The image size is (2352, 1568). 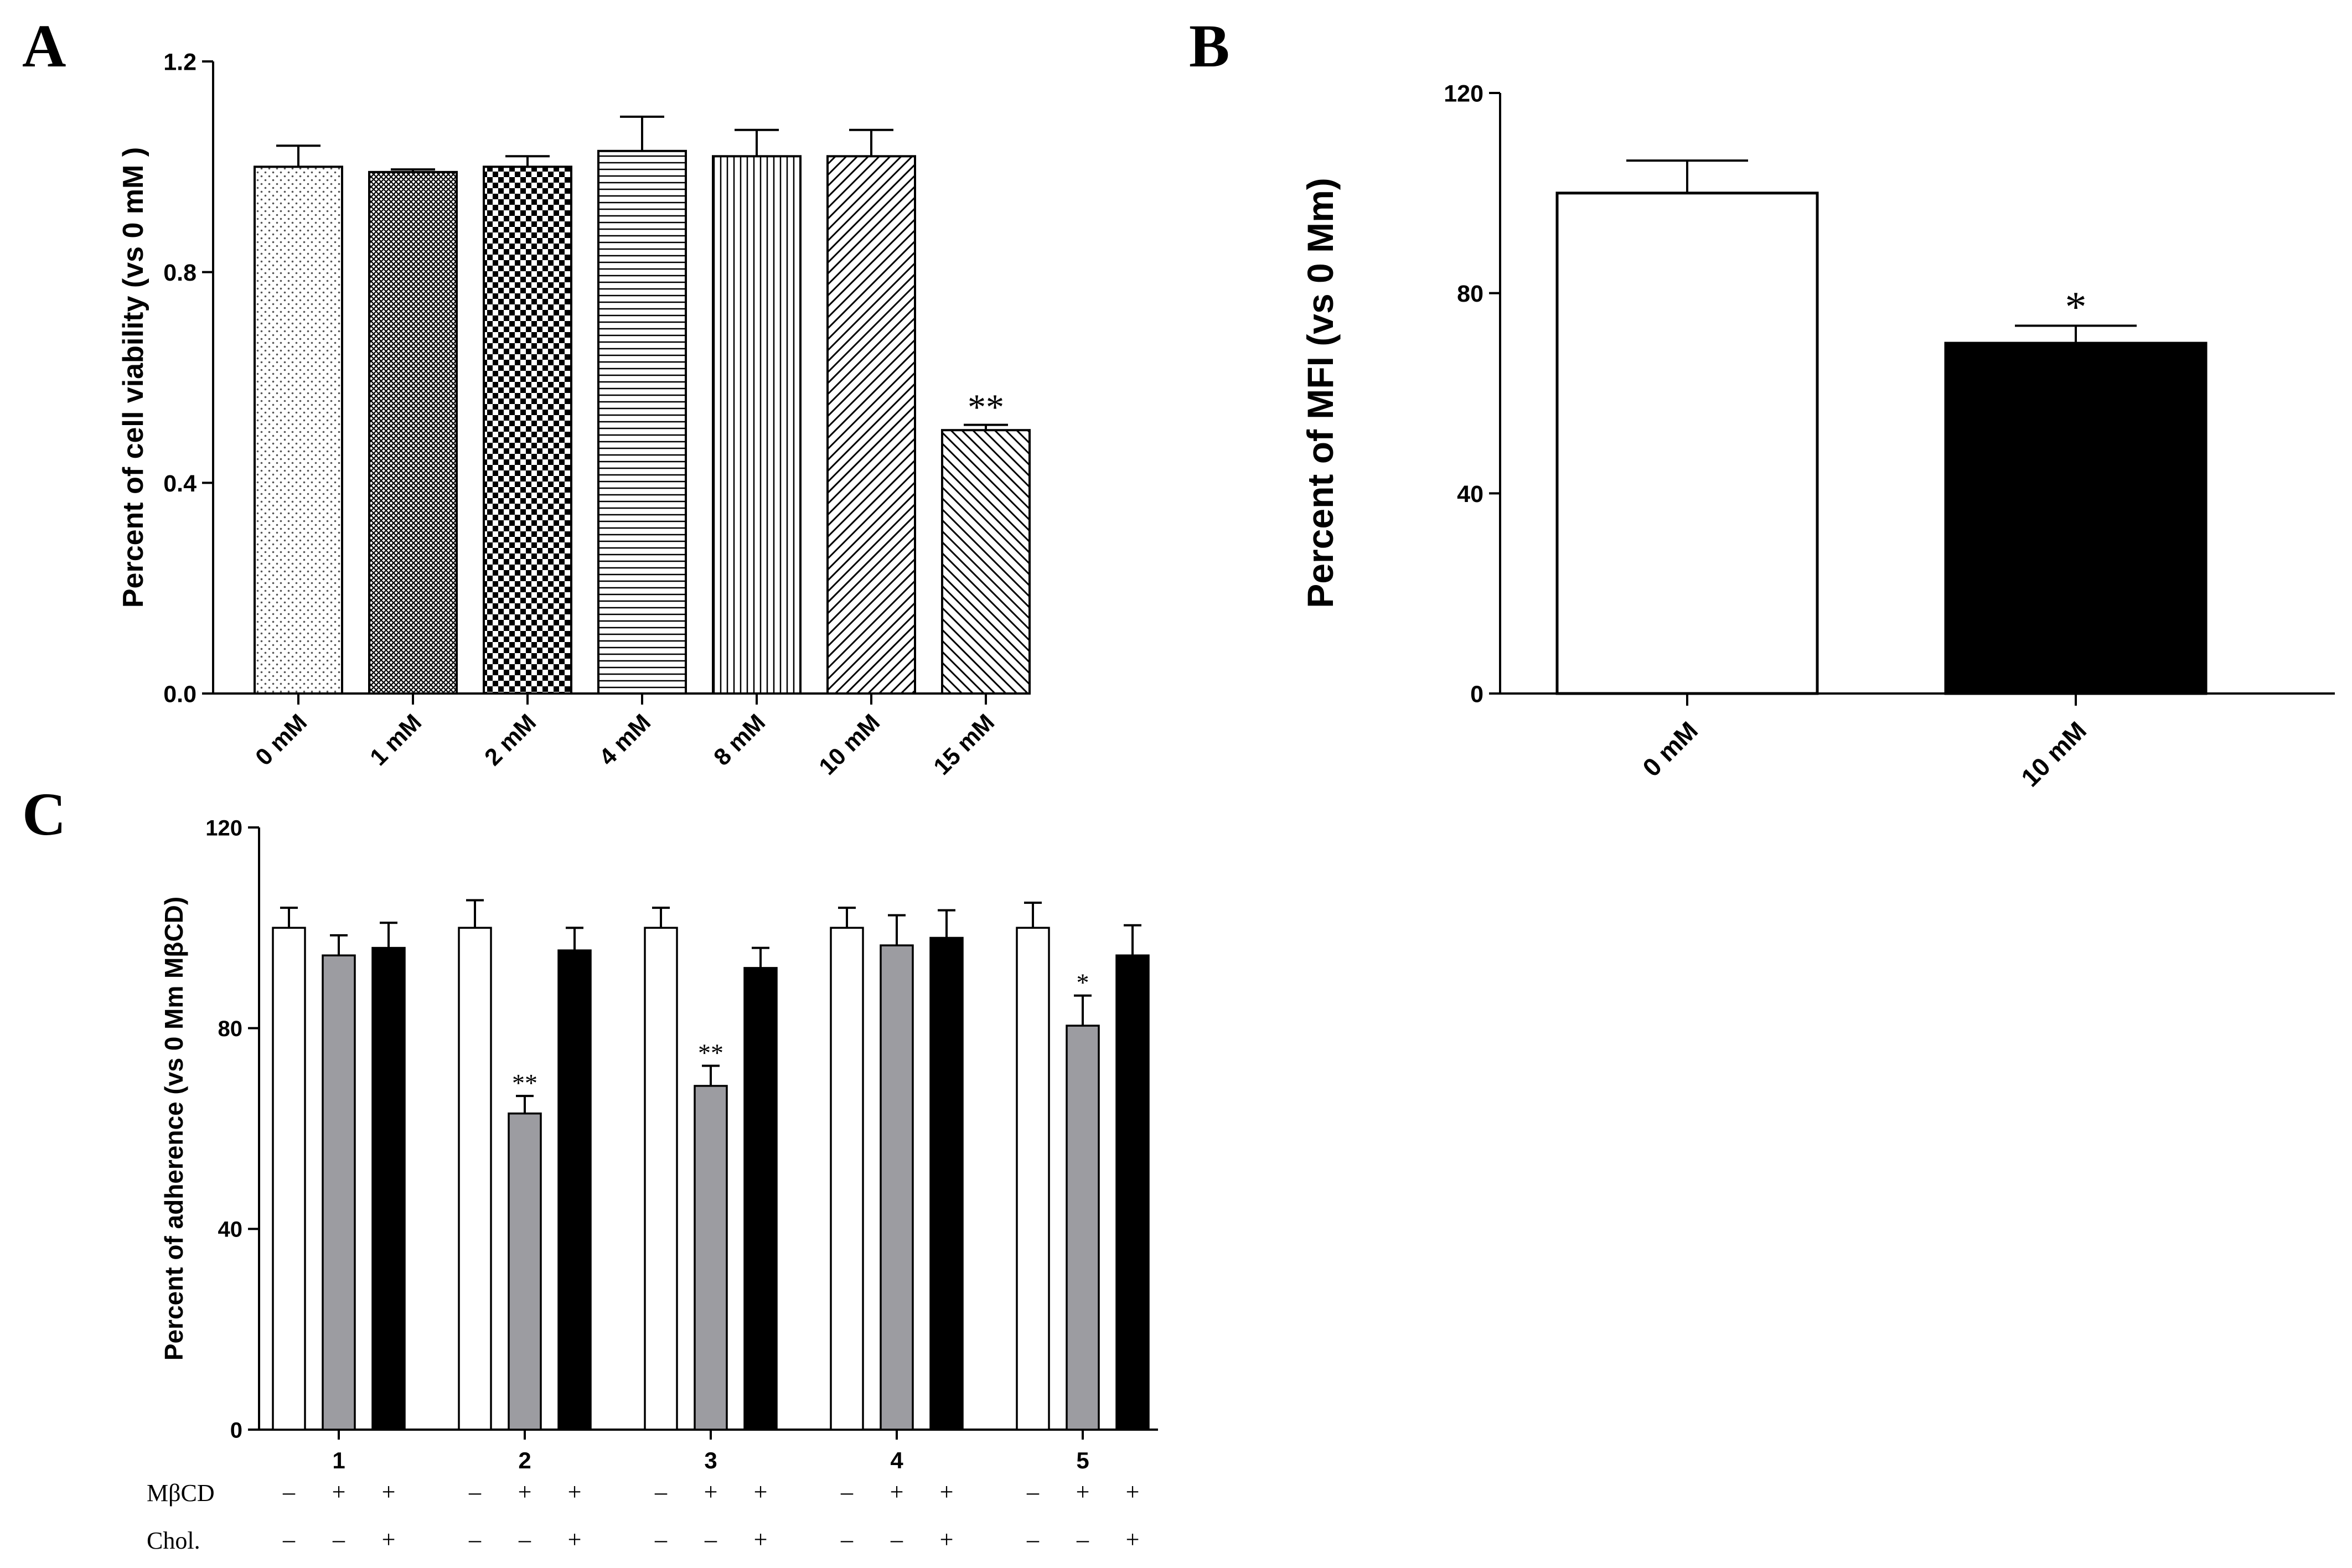 I want to click on x-tick-label: 2, so click(x=524, y=1460).